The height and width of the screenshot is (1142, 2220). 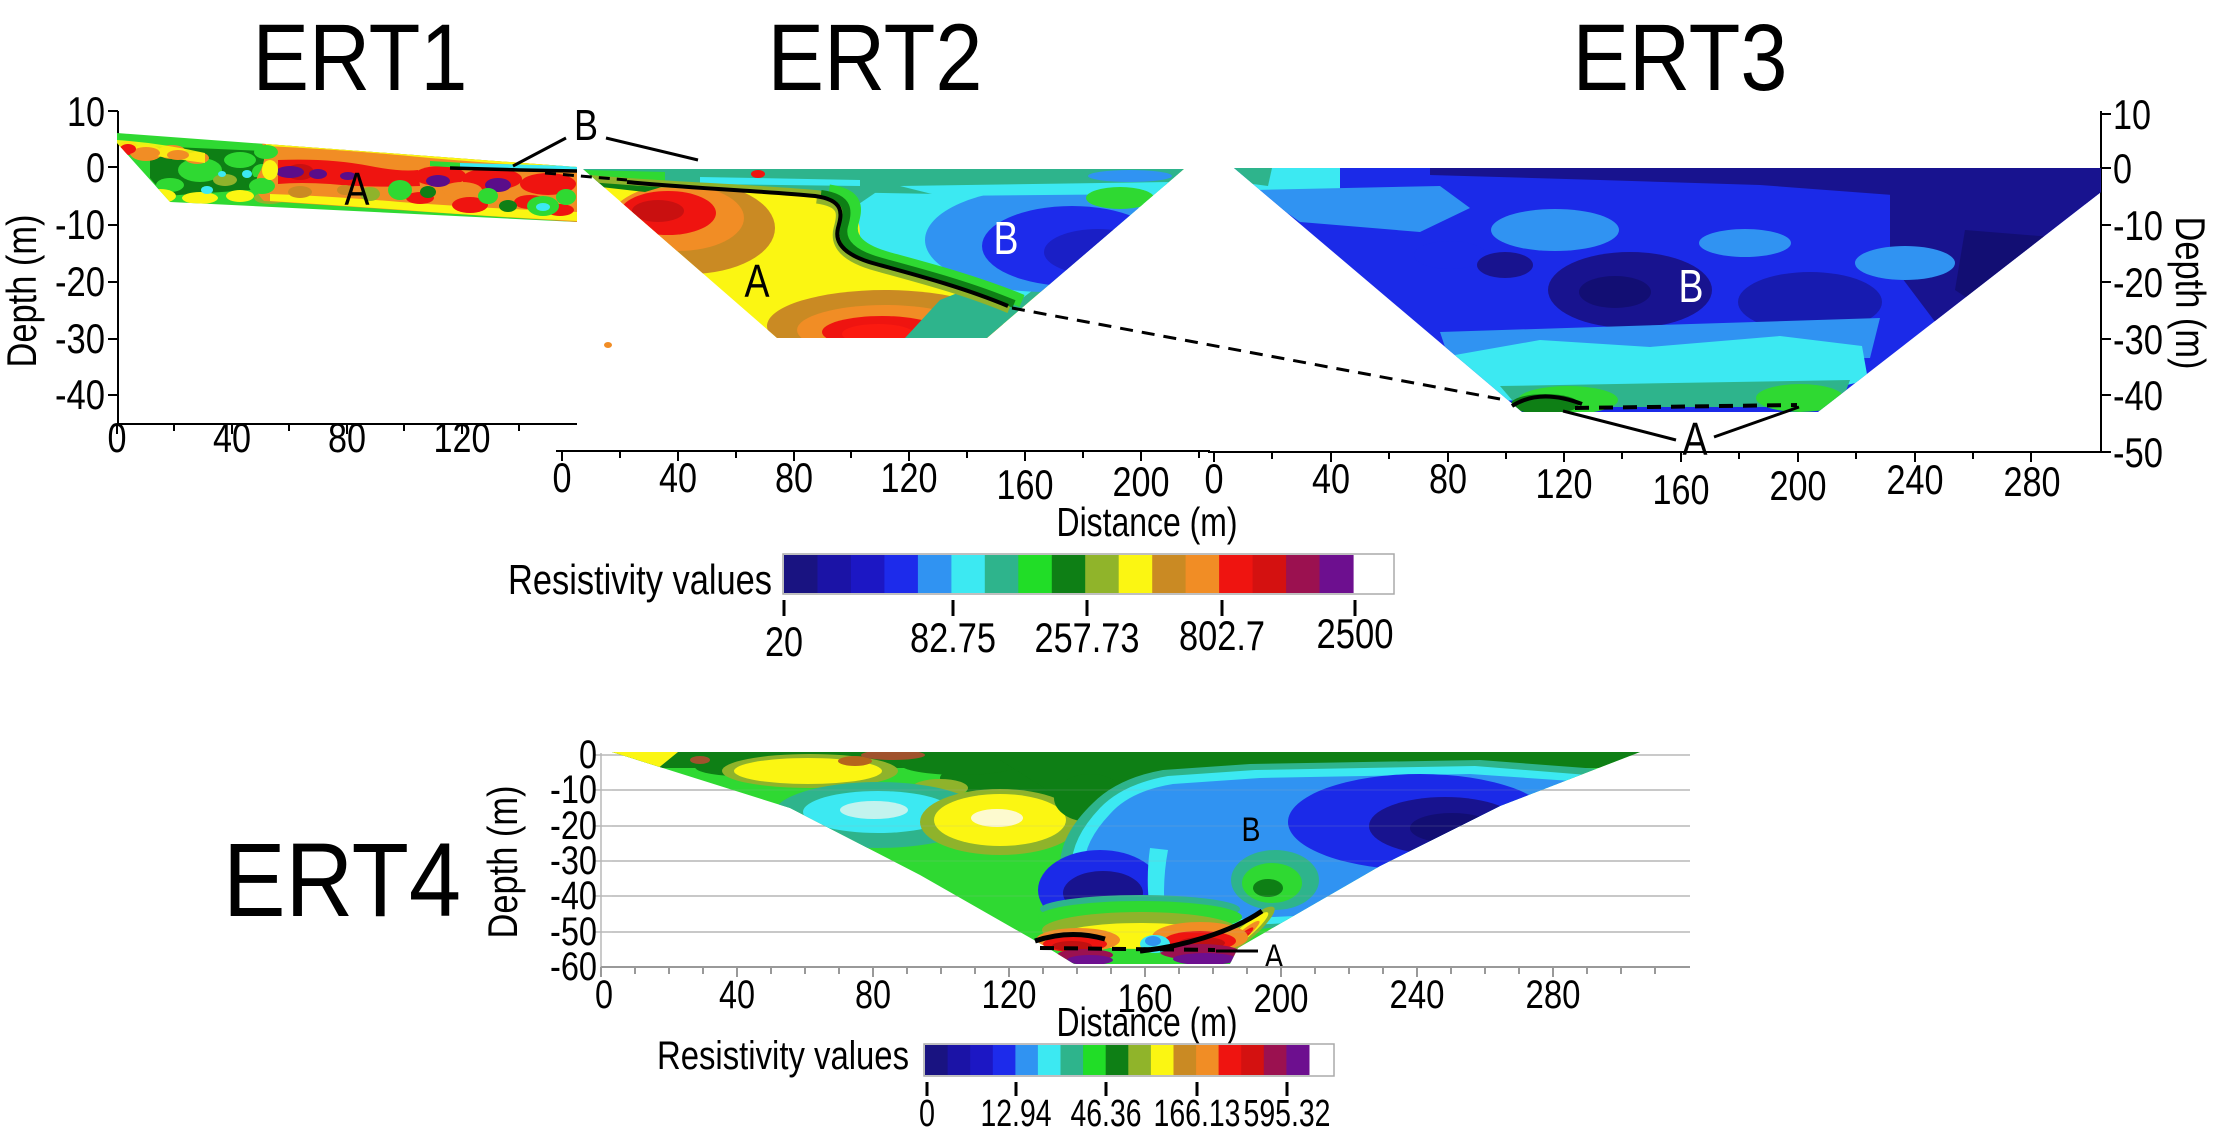 I want to click on svg-text: 82.75, so click(x=953, y=637).